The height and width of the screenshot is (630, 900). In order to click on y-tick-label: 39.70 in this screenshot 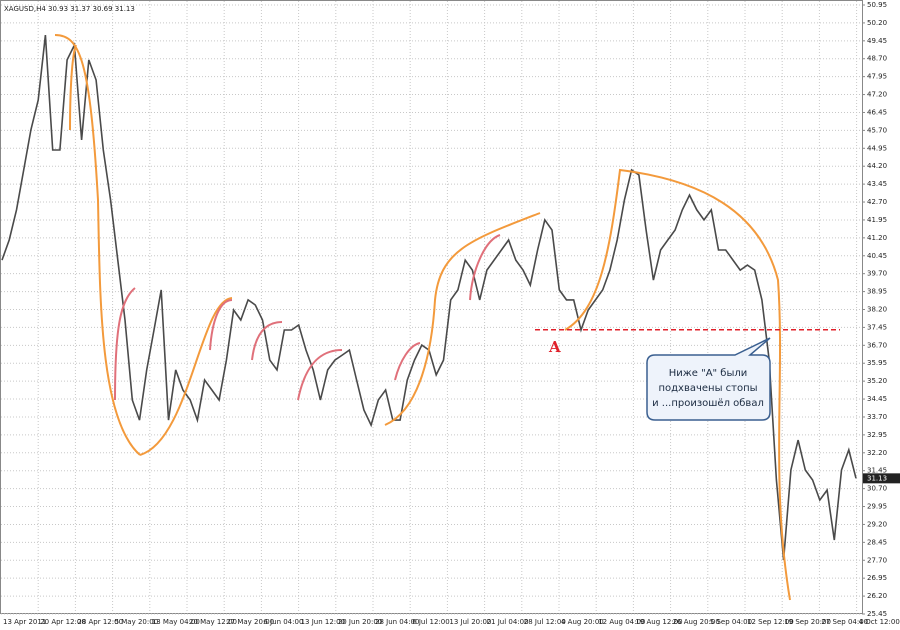, I will do `click(877, 274)`.